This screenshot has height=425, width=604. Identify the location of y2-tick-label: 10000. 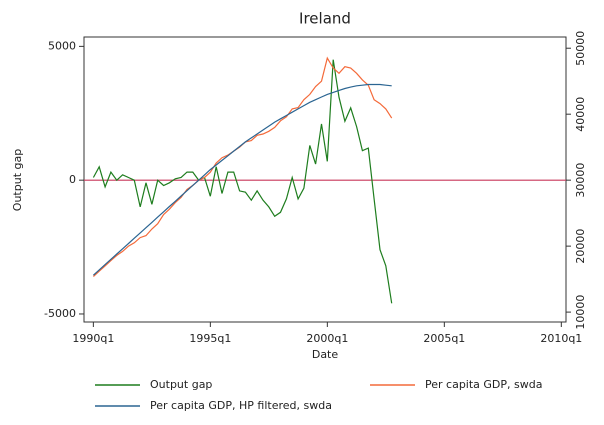
(580, 312).